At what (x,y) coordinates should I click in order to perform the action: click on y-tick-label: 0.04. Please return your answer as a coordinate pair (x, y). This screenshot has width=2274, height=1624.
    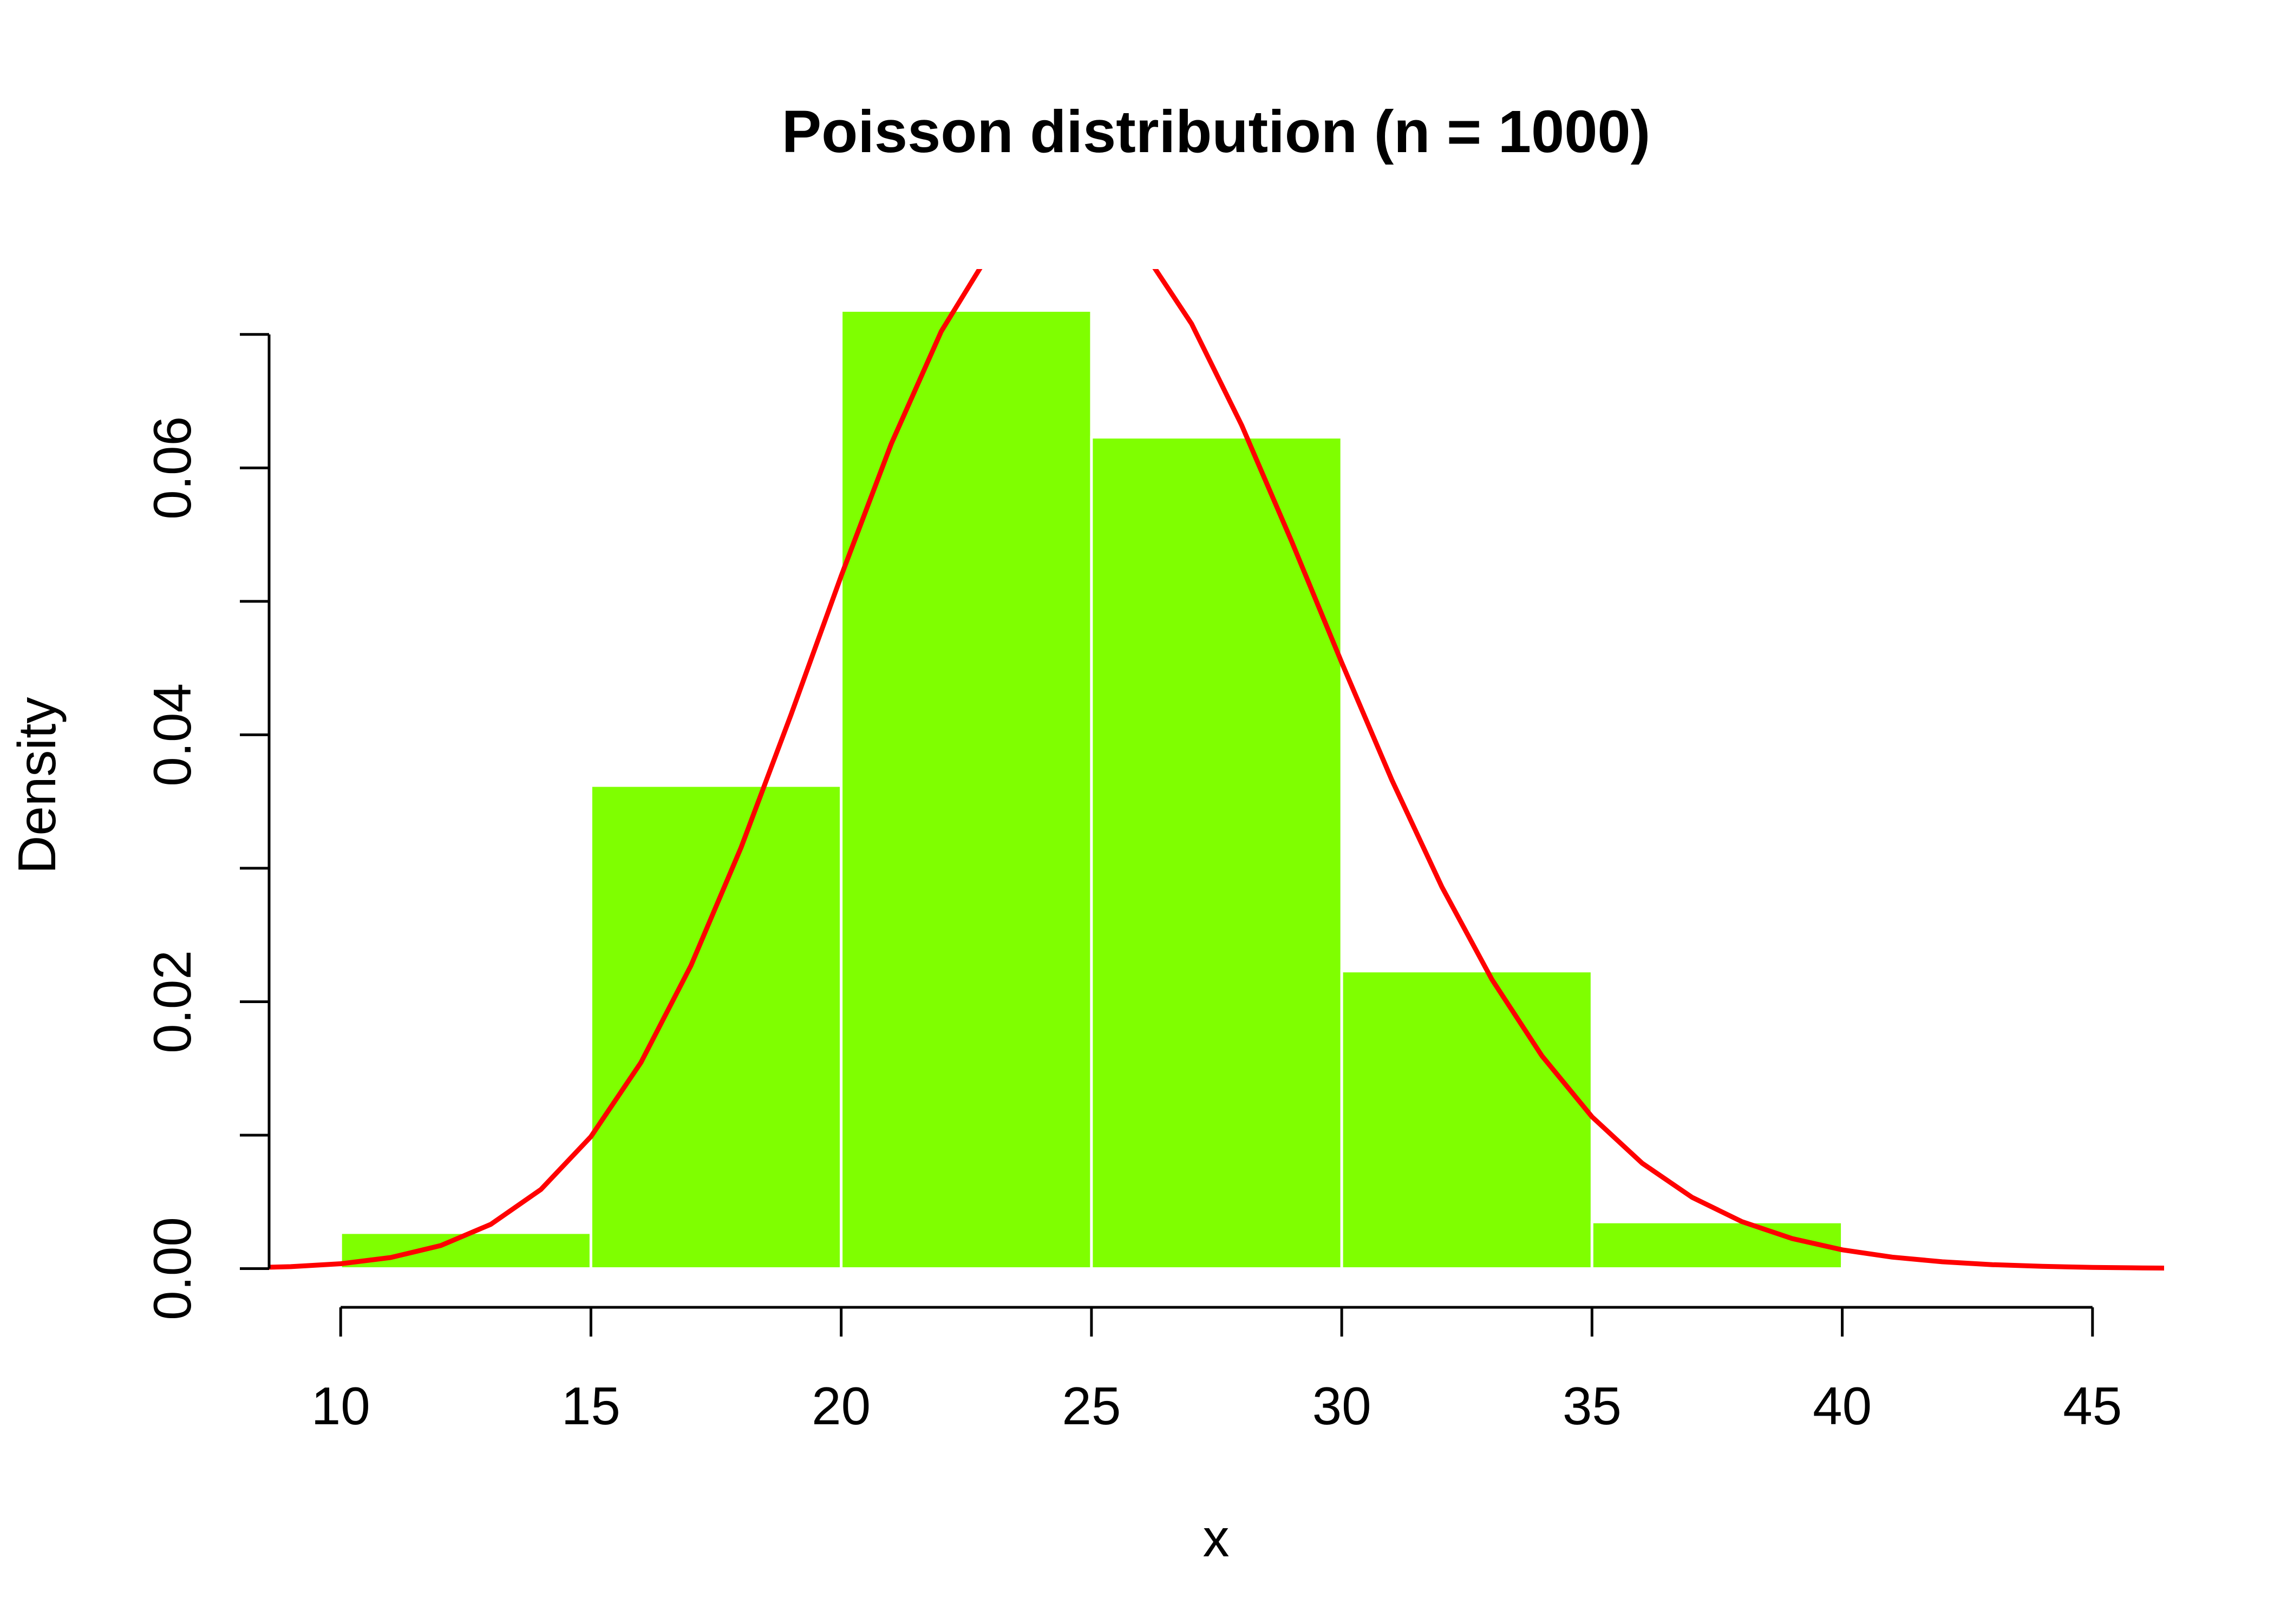
    Looking at the image, I should click on (172, 735).